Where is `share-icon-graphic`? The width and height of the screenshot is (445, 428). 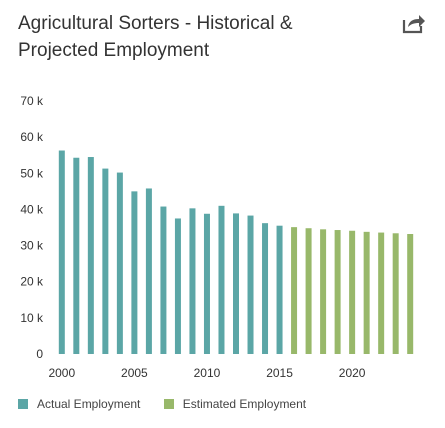 share-icon-graphic is located at coordinates (413, 24).